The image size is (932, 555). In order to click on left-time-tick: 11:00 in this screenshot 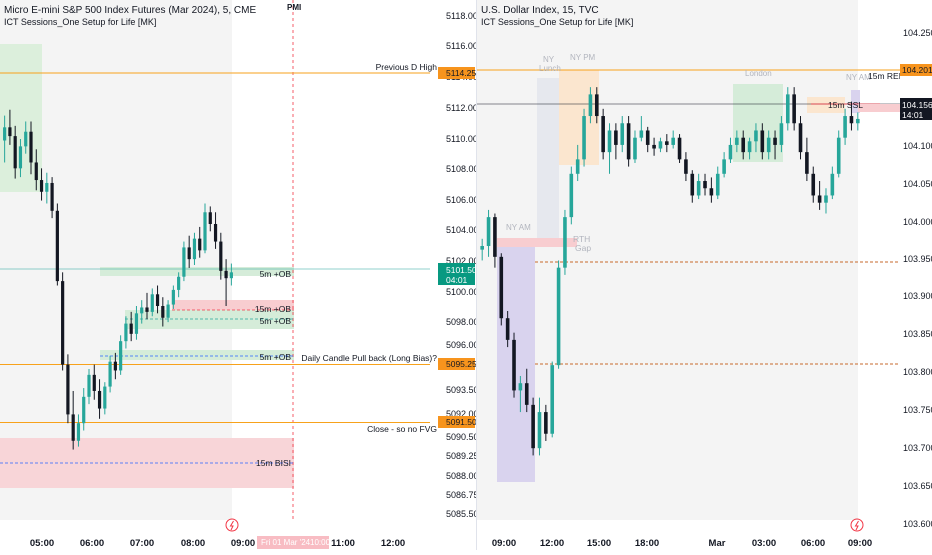, I will do `click(343, 543)`.